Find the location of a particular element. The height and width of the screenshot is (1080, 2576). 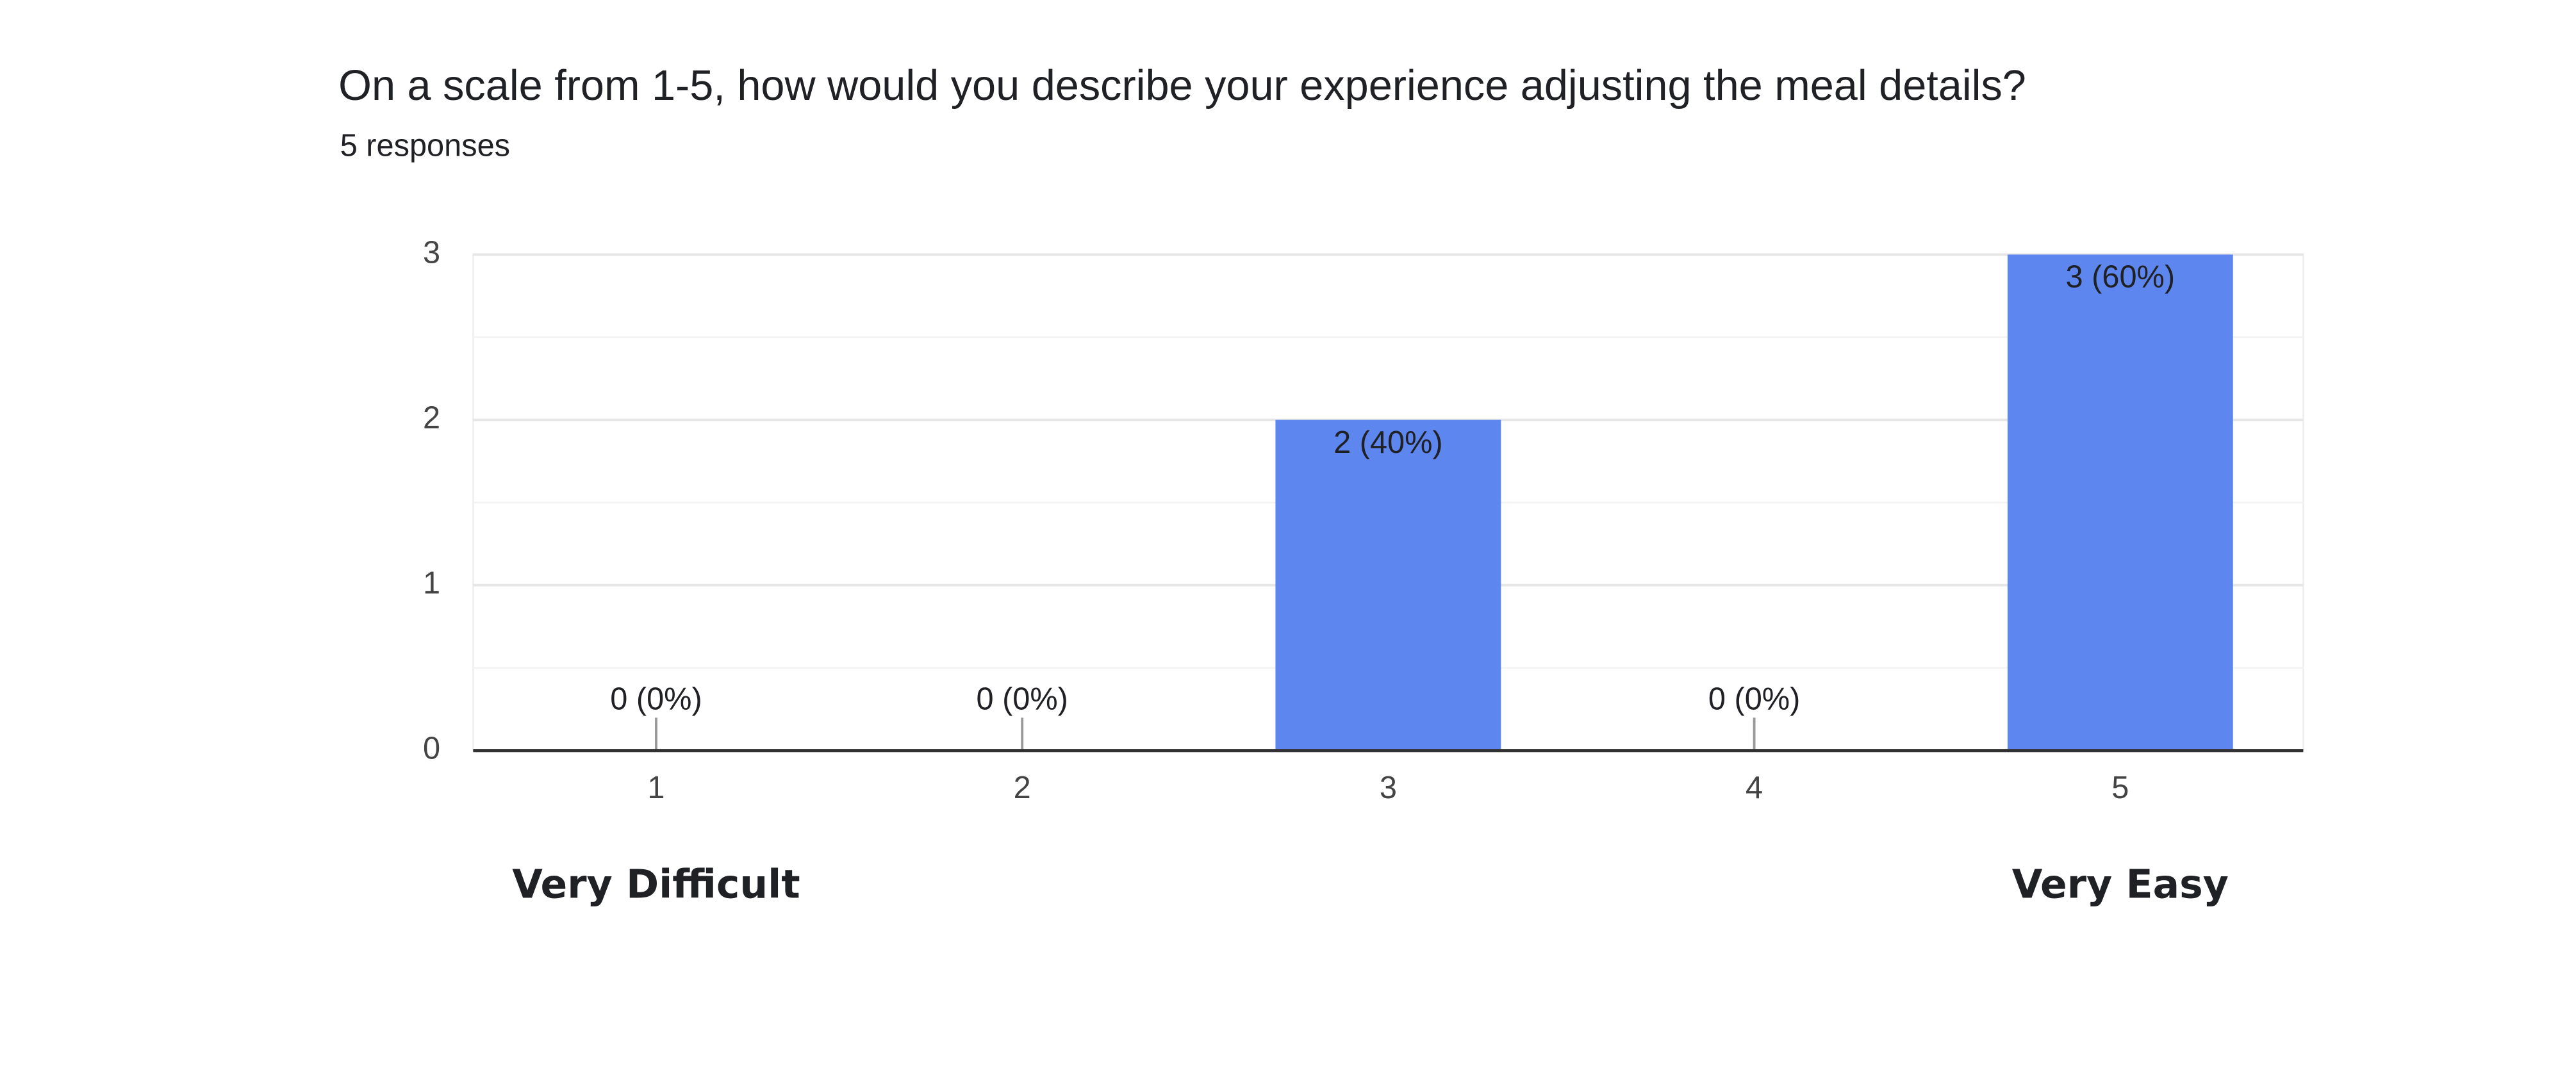

y-tick-label: 2 is located at coordinates (431, 418).